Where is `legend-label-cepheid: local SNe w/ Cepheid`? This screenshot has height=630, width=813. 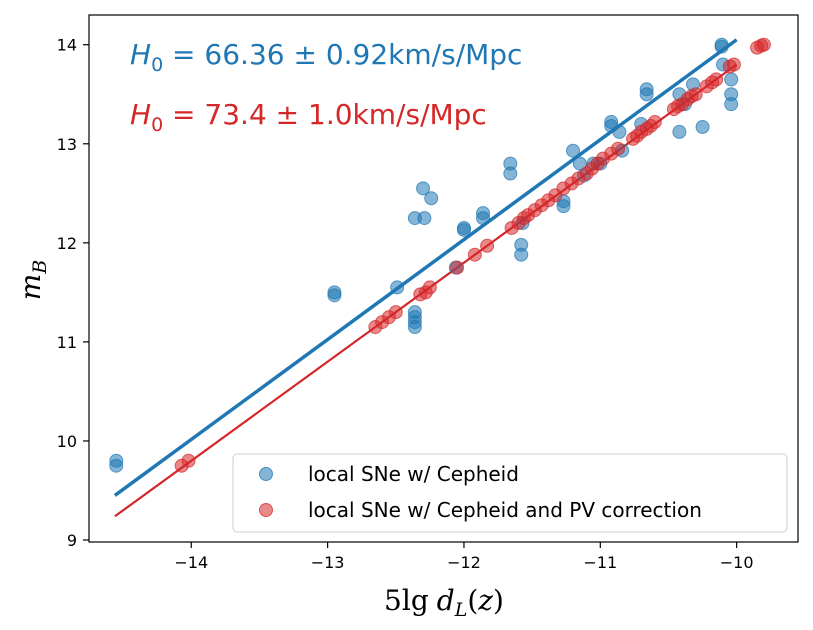 legend-label-cepheid: local SNe w/ Cepheid is located at coordinates (413, 474).